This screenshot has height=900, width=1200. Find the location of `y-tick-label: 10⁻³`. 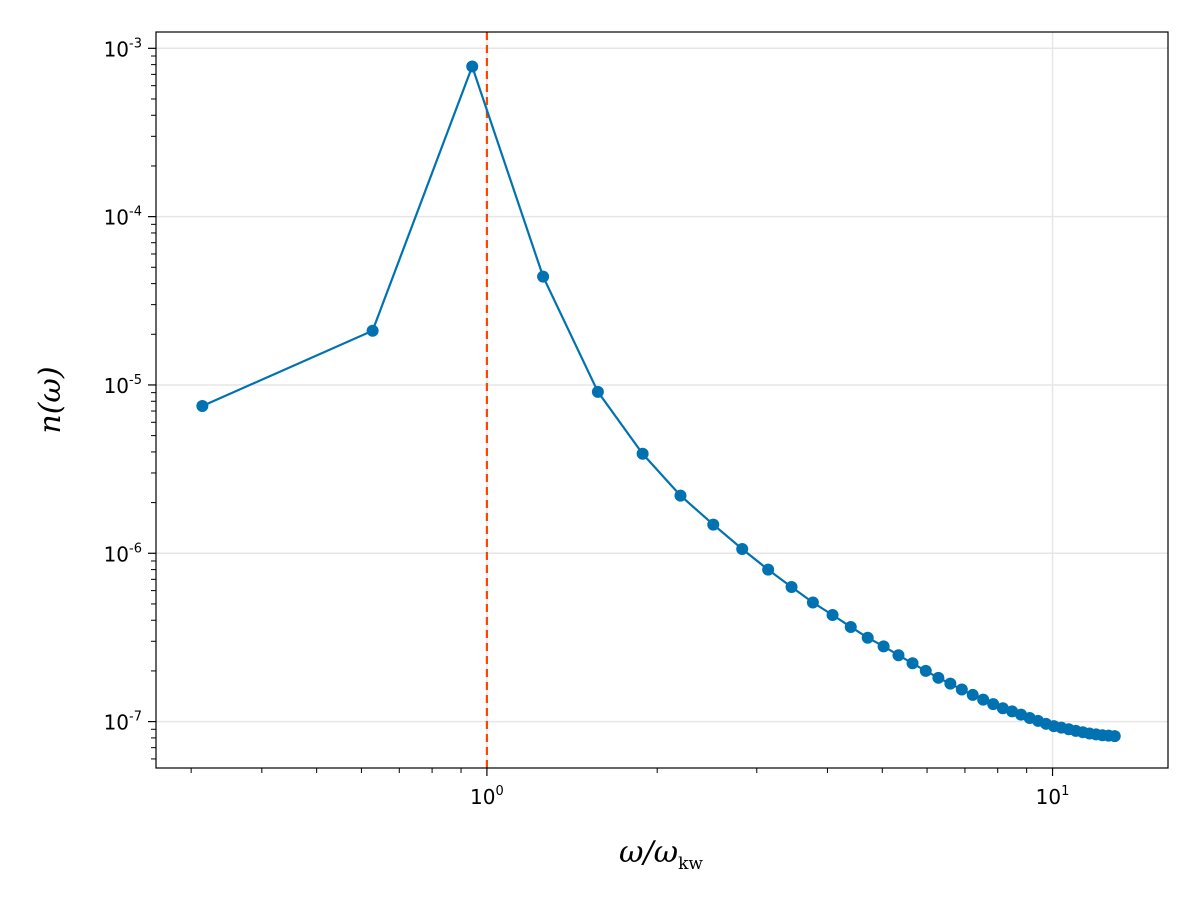

y-tick-label: 10⁻³ is located at coordinates (123, 48).